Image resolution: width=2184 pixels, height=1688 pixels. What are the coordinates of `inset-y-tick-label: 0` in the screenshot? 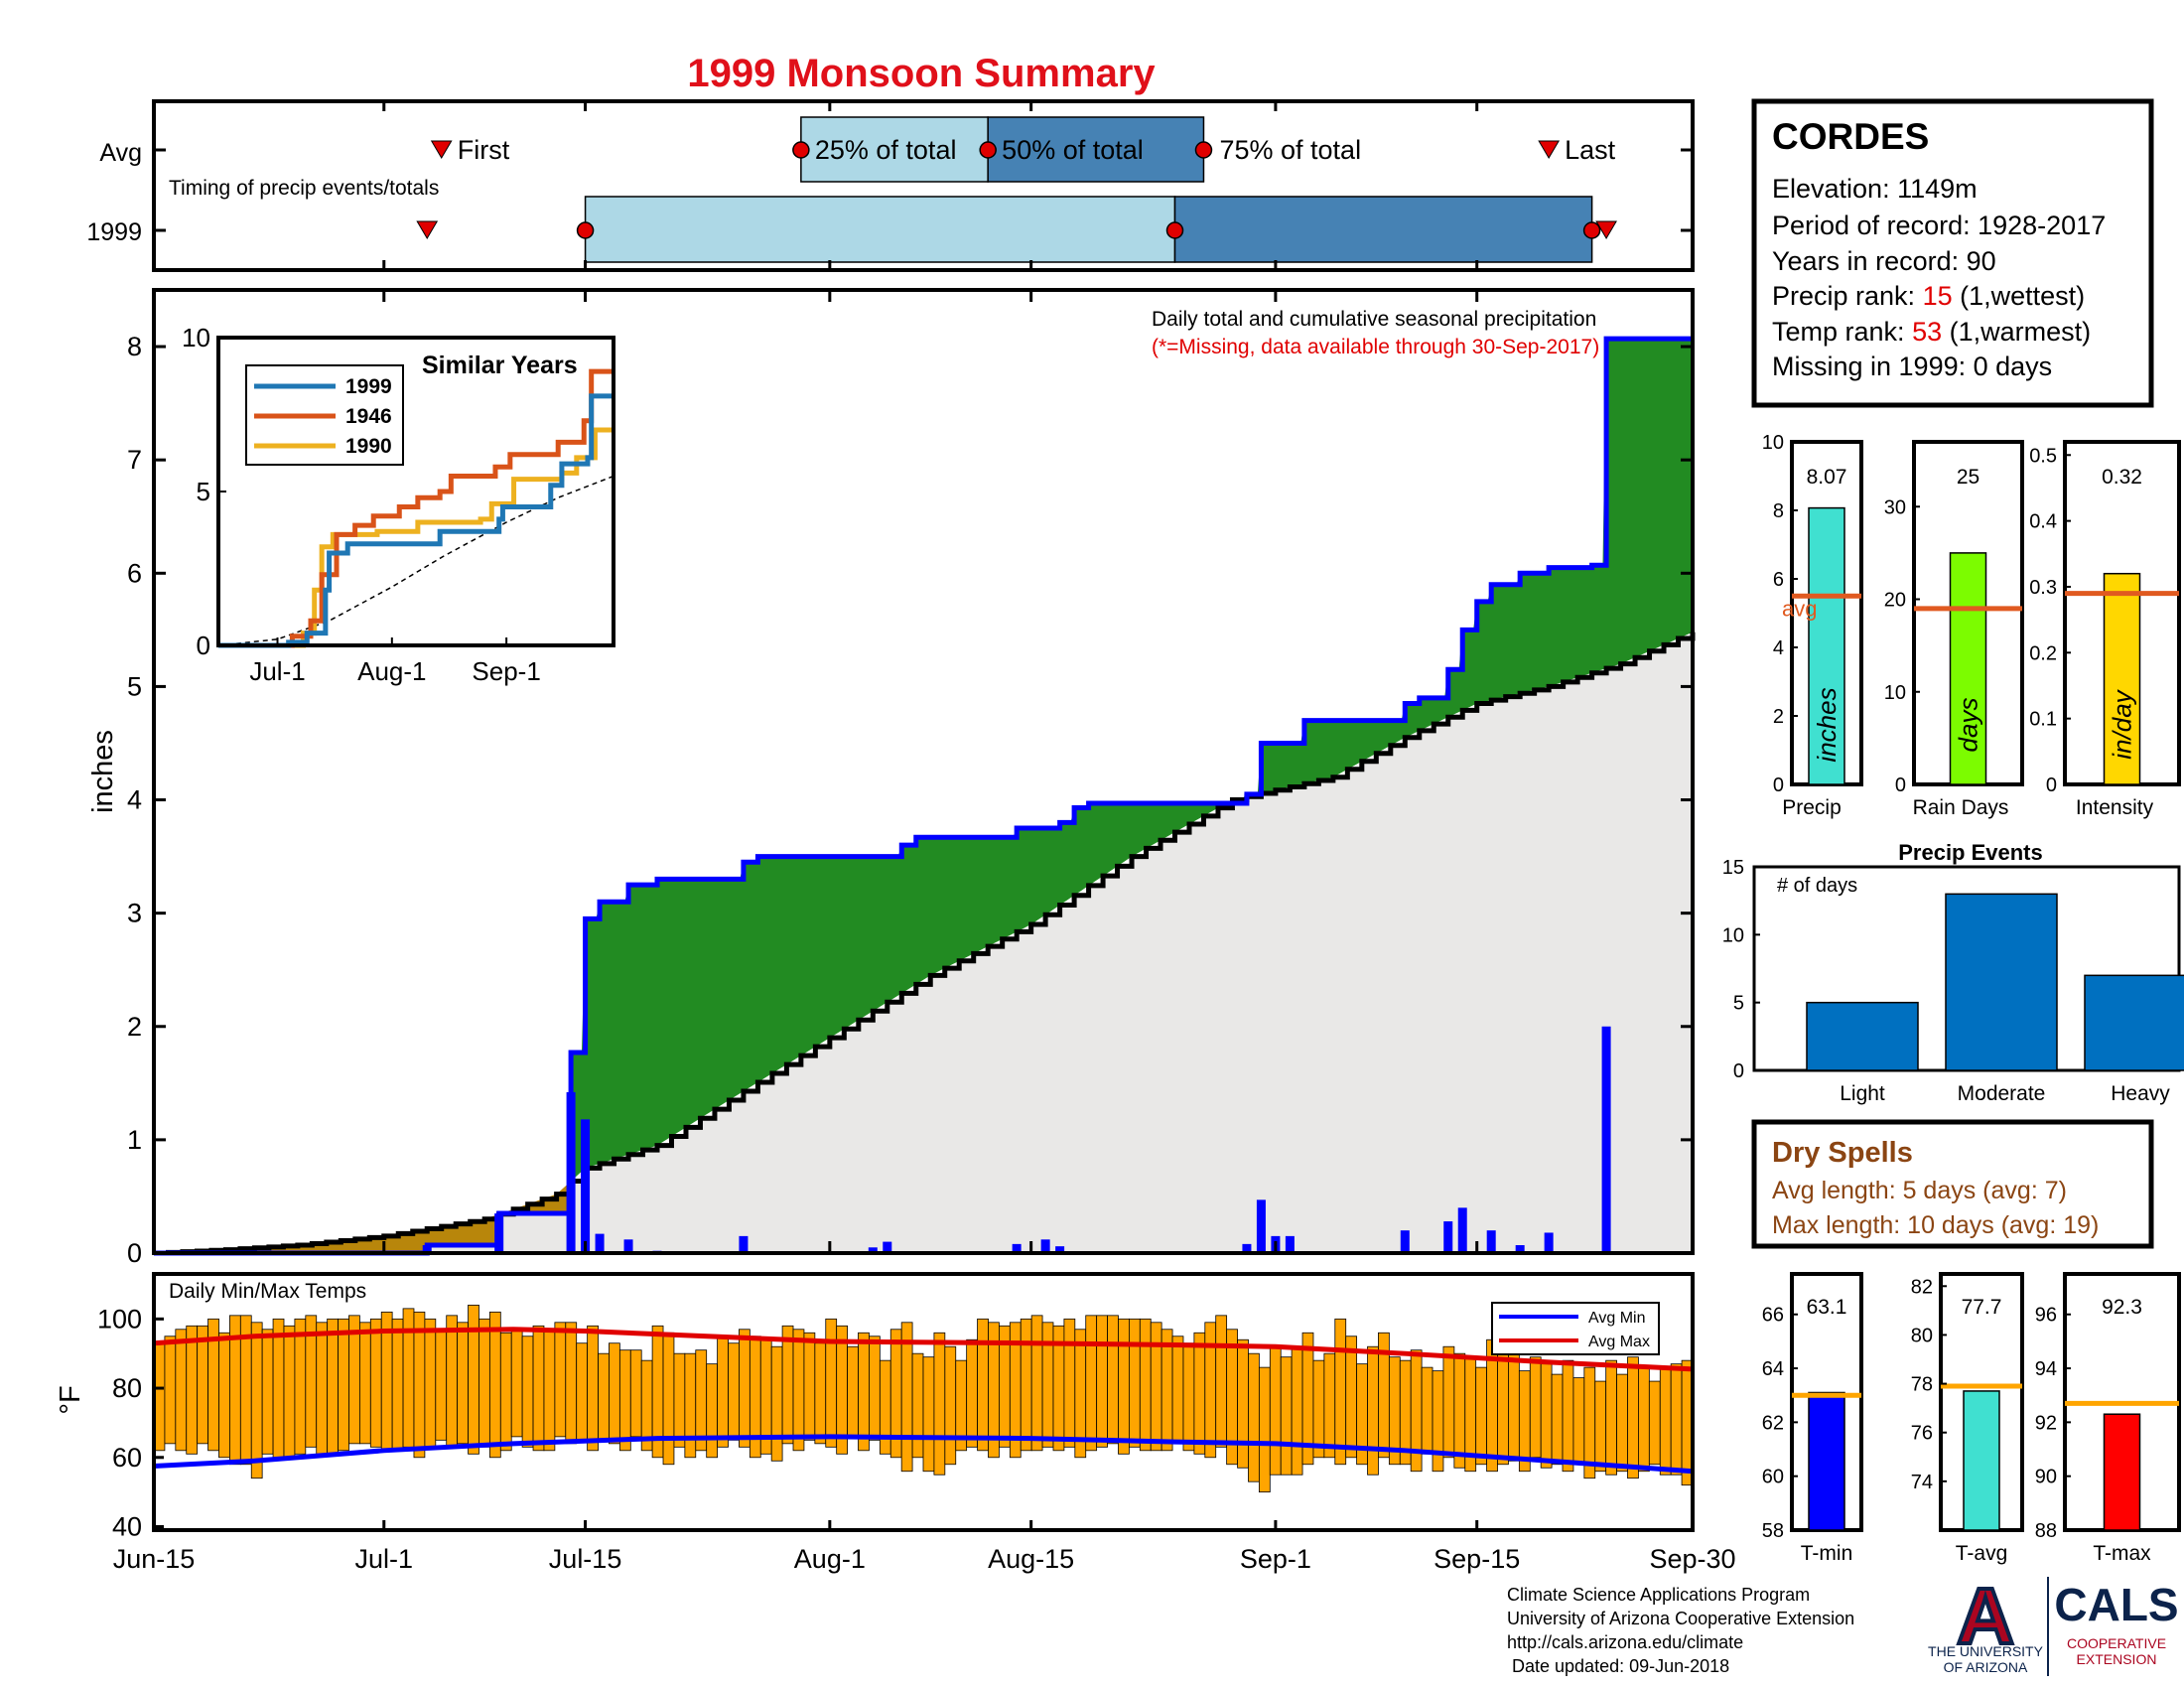 It's located at (203, 645).